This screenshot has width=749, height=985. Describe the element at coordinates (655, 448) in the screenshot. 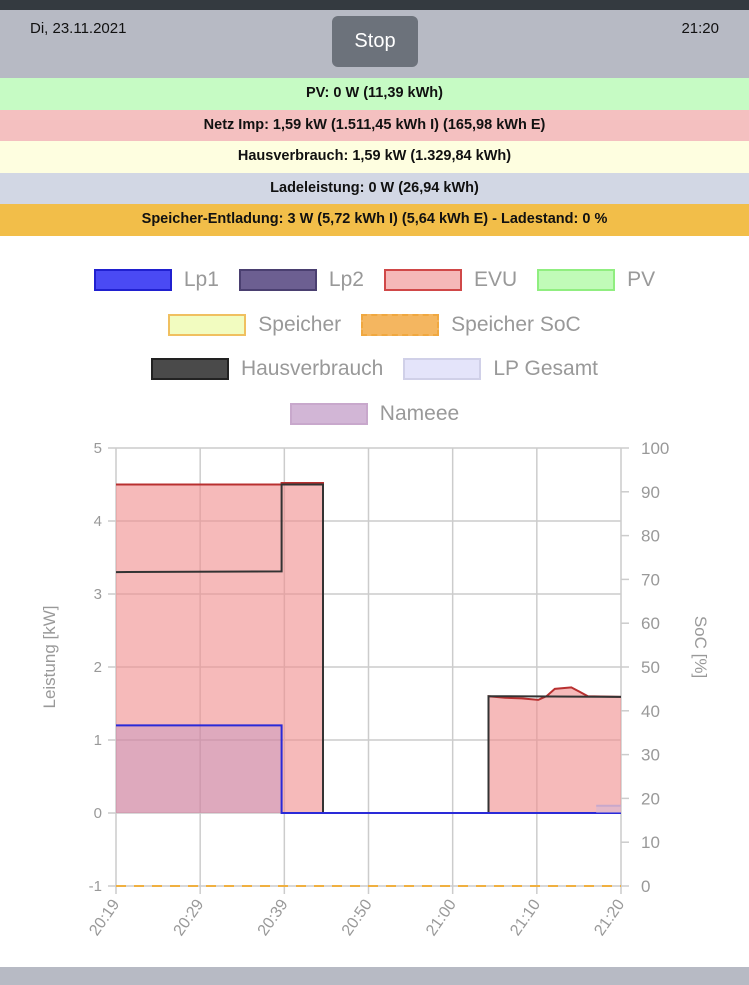

I see `y2-tick-label: 100` at that location.